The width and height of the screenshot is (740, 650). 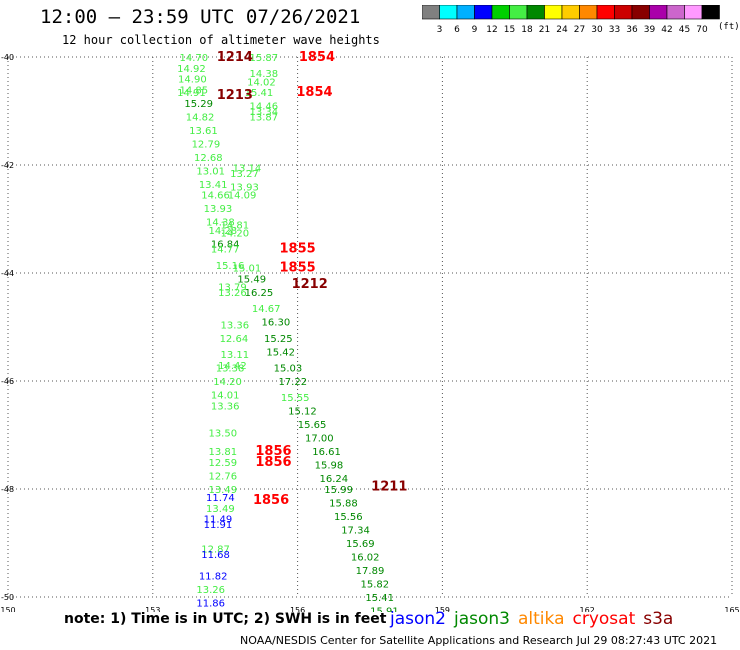 I want to click on wave-height-label: 12.68, so click(x=208, y=158).